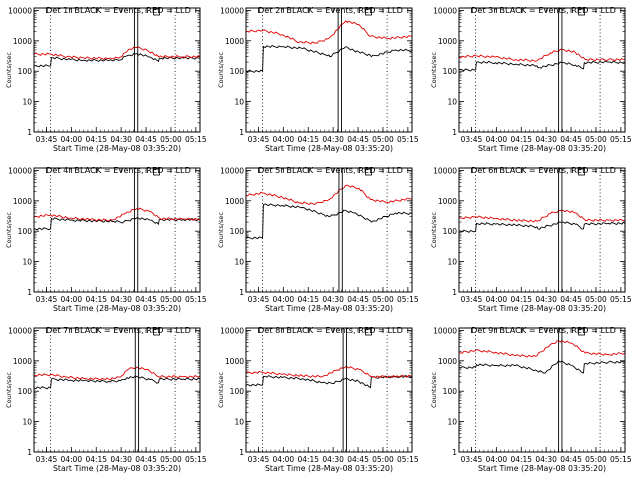  What do you see at coordinates (118, 170) in the screenshot?
I see `panel-title: Det 4r BLACK = Events, RED = LLD` at bounding box center [118, 170].